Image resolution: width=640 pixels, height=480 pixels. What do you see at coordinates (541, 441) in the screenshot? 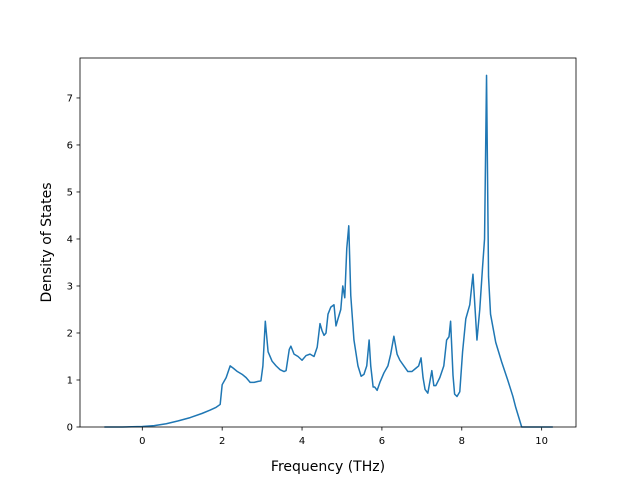
I see `x-tick-label: 10` at bounding box center [541, 441].